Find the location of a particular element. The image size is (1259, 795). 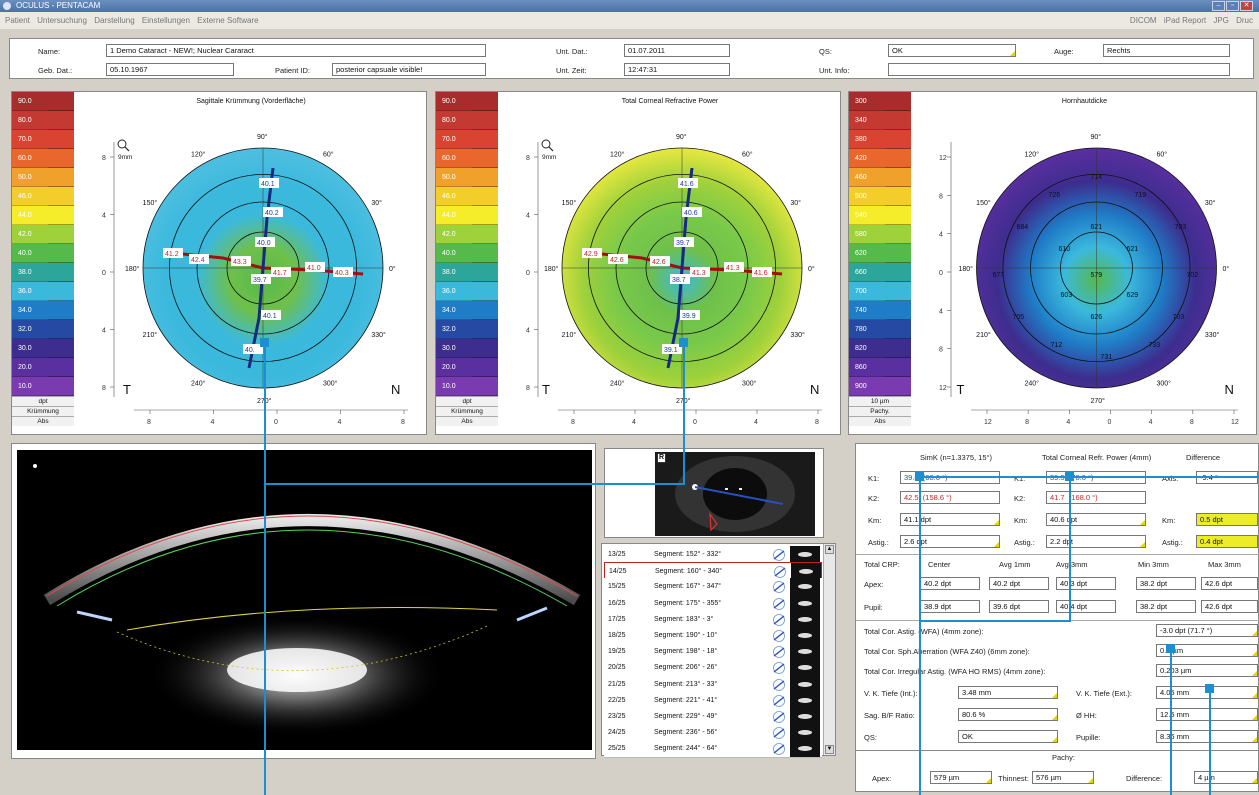

menu-externe-software: Externe Software is located at coordinates (228, 20).